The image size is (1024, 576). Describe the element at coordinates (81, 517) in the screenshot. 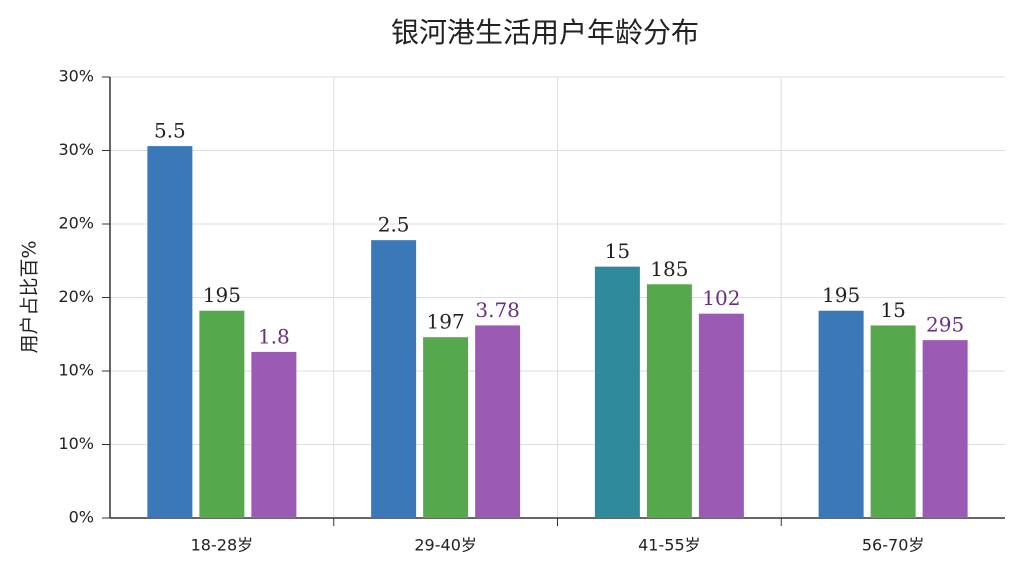

I see `y-tick-label: 0%` at that location.